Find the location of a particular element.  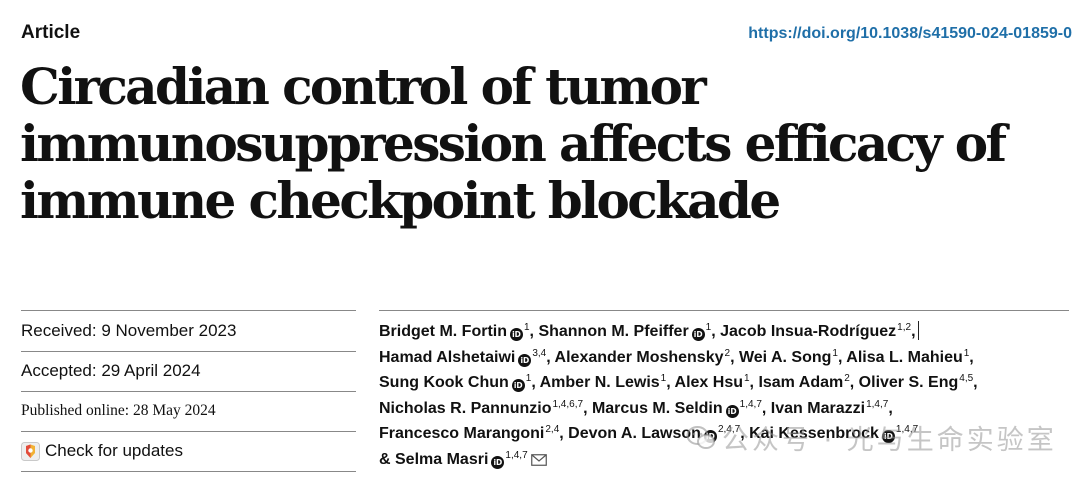

affiliation-superscript: 2,4,7 is located at coordinates (729, 430).